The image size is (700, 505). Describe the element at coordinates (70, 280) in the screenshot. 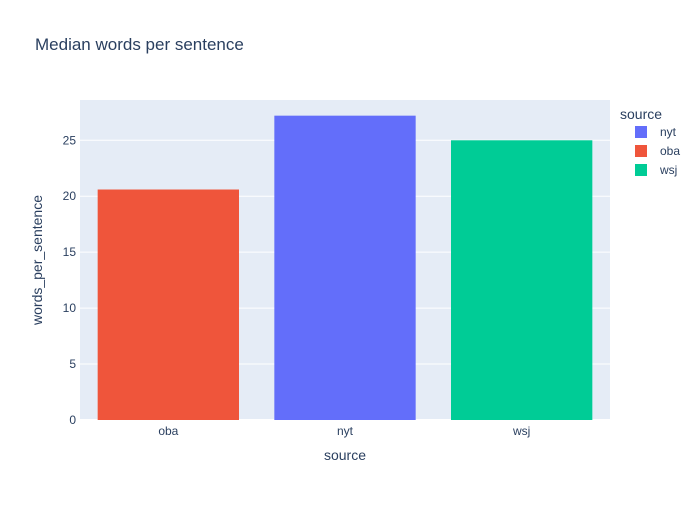

I see `y-axis-ticks: 0 5 10 15 20 25` at that location.